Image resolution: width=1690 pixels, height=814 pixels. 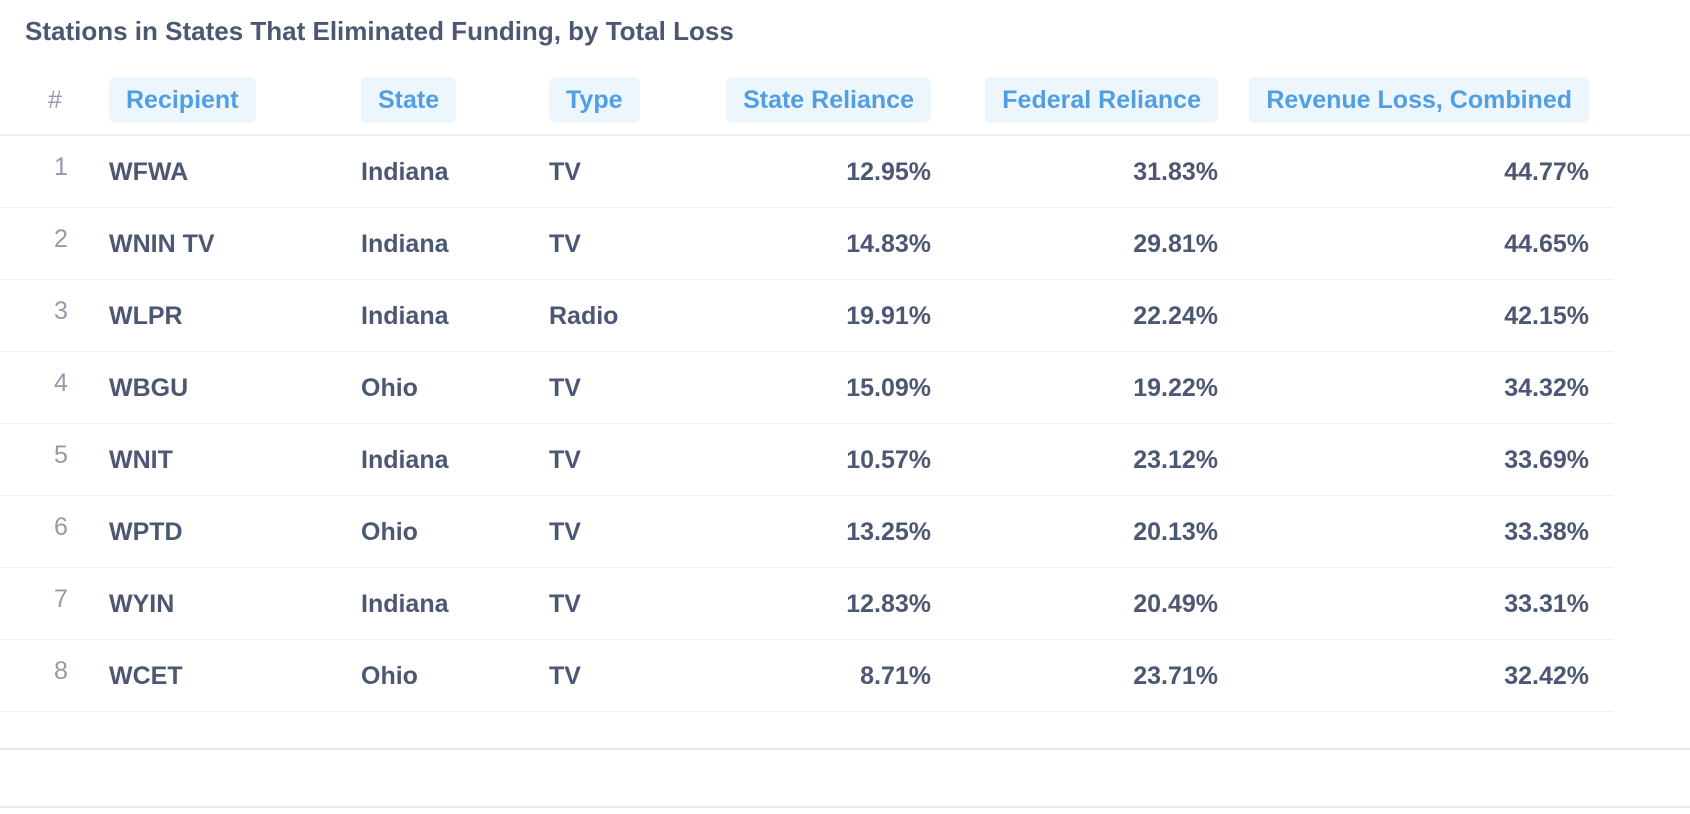 What do you see at coordinates (61, 383) in the screenshot?
I see `row-index: 4` at bounding box center [61, 383].